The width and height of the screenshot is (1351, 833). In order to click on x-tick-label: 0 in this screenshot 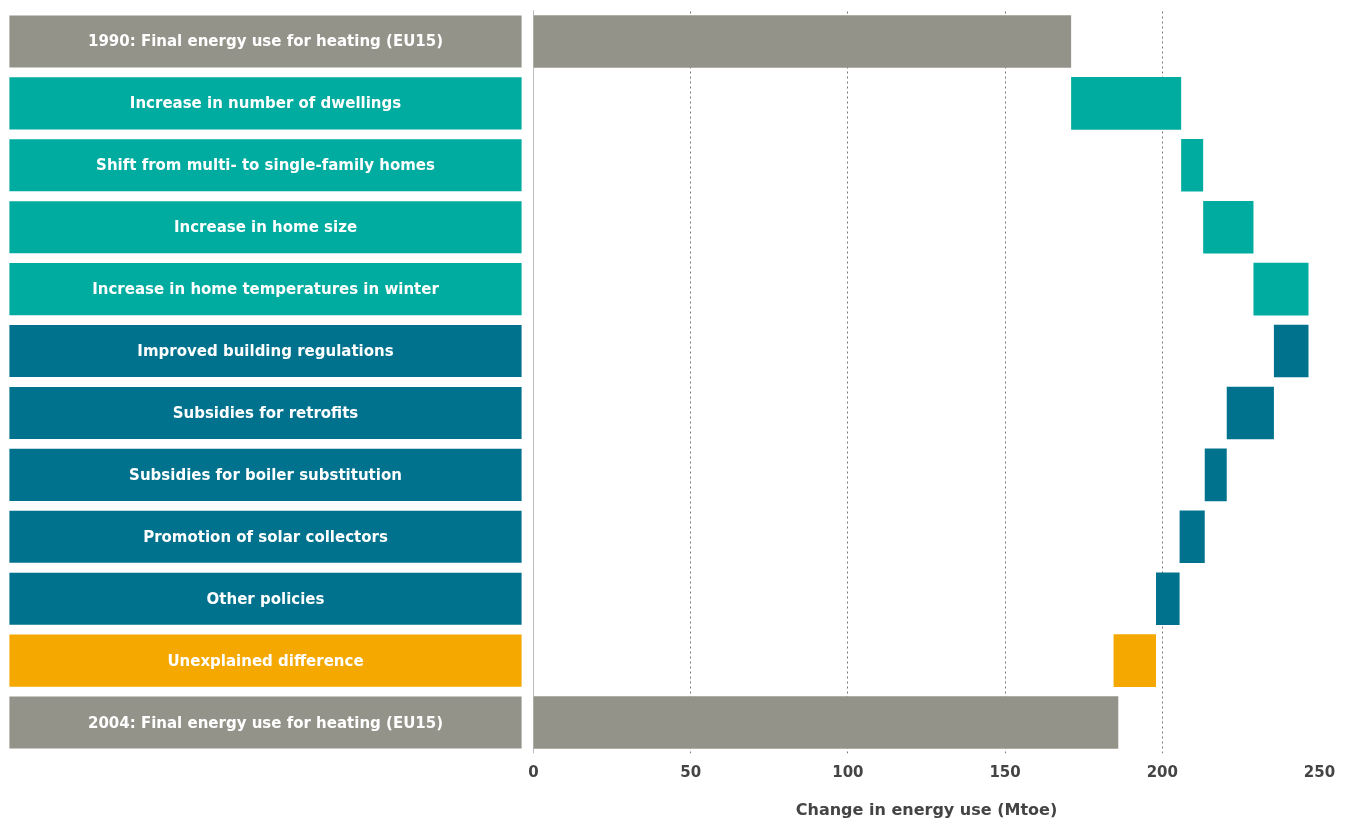, I will do `click(533, 771)`.